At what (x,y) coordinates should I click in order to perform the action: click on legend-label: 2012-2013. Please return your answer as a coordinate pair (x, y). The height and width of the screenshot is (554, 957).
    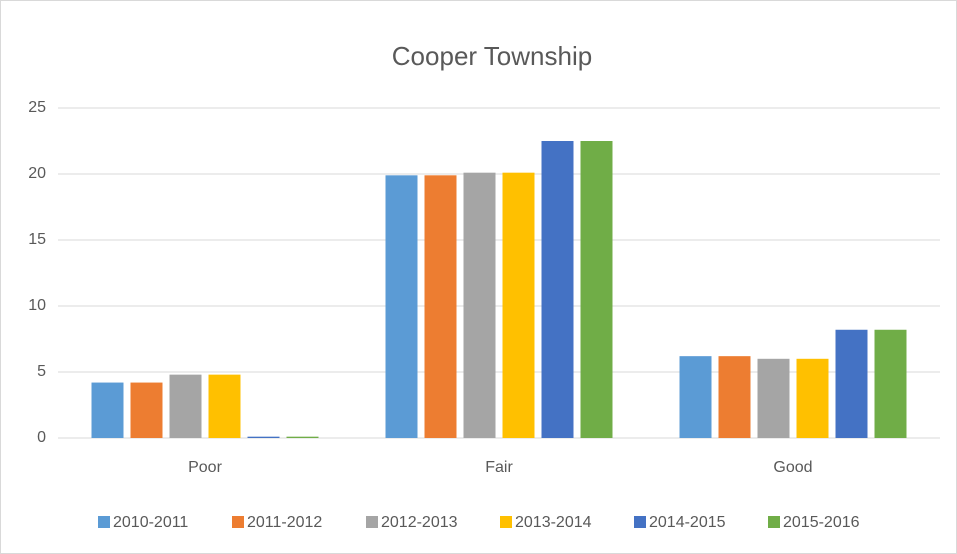
    Looking at the image, I should click on (419, 522).